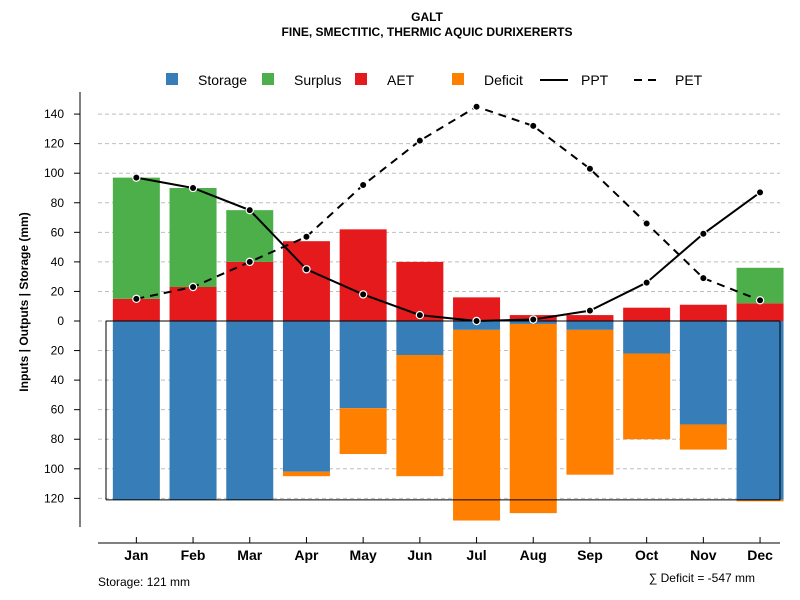 Image resolution: width=800 pixels, height=600 pixels. I want to click on x-tick-label-may: May, so click(363, 555).